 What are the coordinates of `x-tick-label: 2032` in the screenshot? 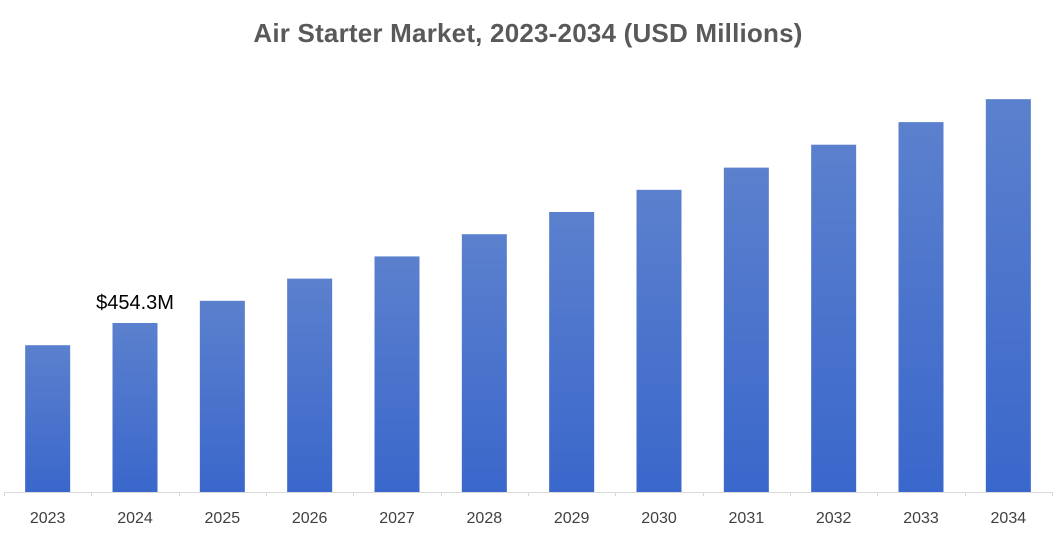 It's located at (834, 518).